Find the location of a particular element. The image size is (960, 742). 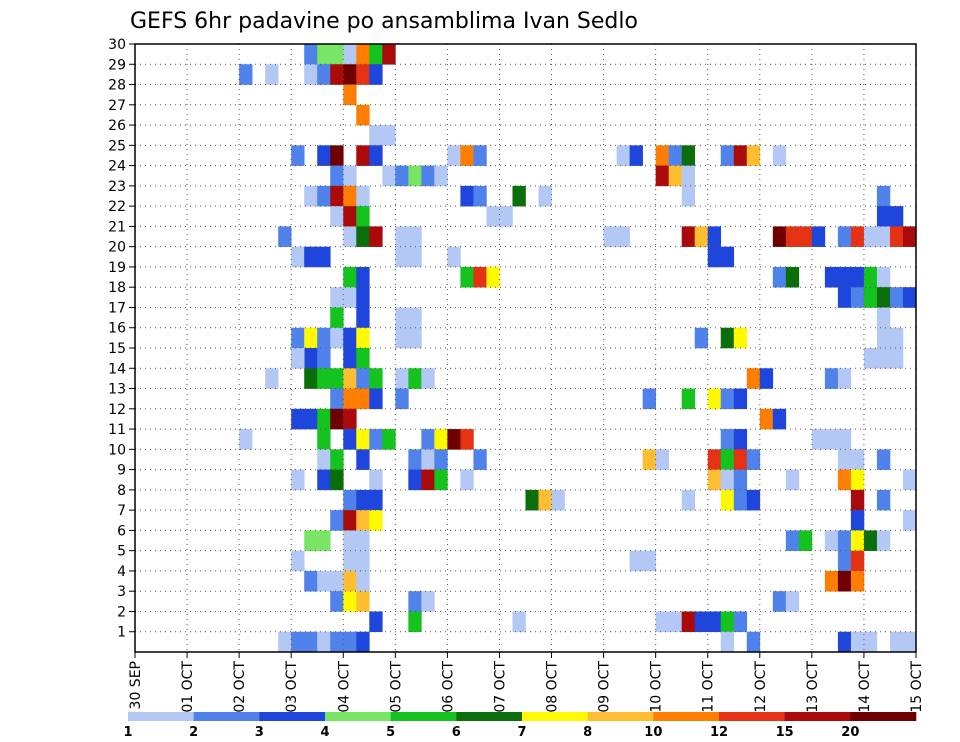

y-tick-label: 13 is located at coordinates (117, 390).